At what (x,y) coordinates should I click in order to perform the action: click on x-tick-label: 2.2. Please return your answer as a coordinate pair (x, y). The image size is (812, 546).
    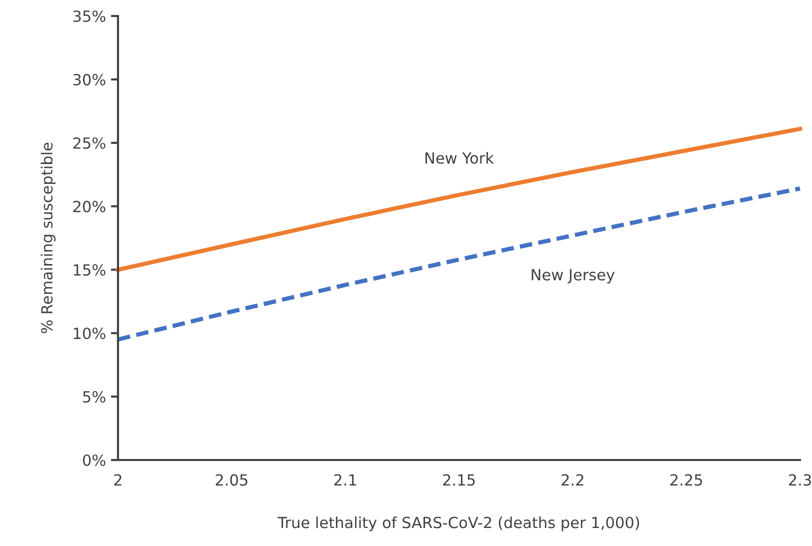
    Looking at the image, I should click on (573, 480).